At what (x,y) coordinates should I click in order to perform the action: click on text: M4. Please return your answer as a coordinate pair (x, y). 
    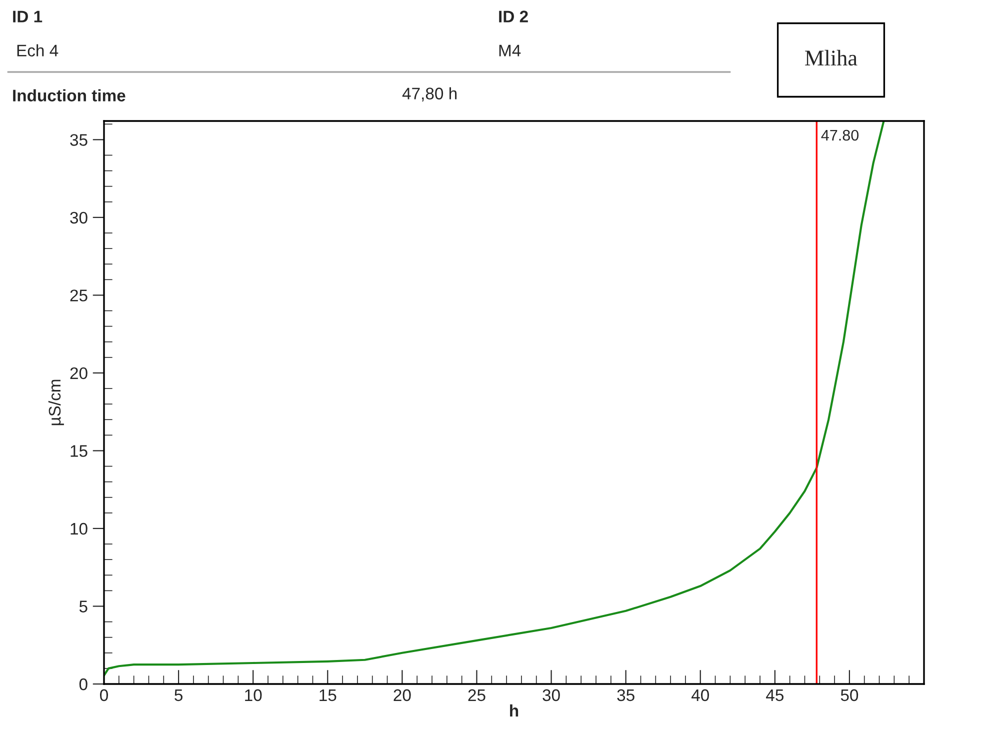
    Looking at the image, I should click on (510, 50).